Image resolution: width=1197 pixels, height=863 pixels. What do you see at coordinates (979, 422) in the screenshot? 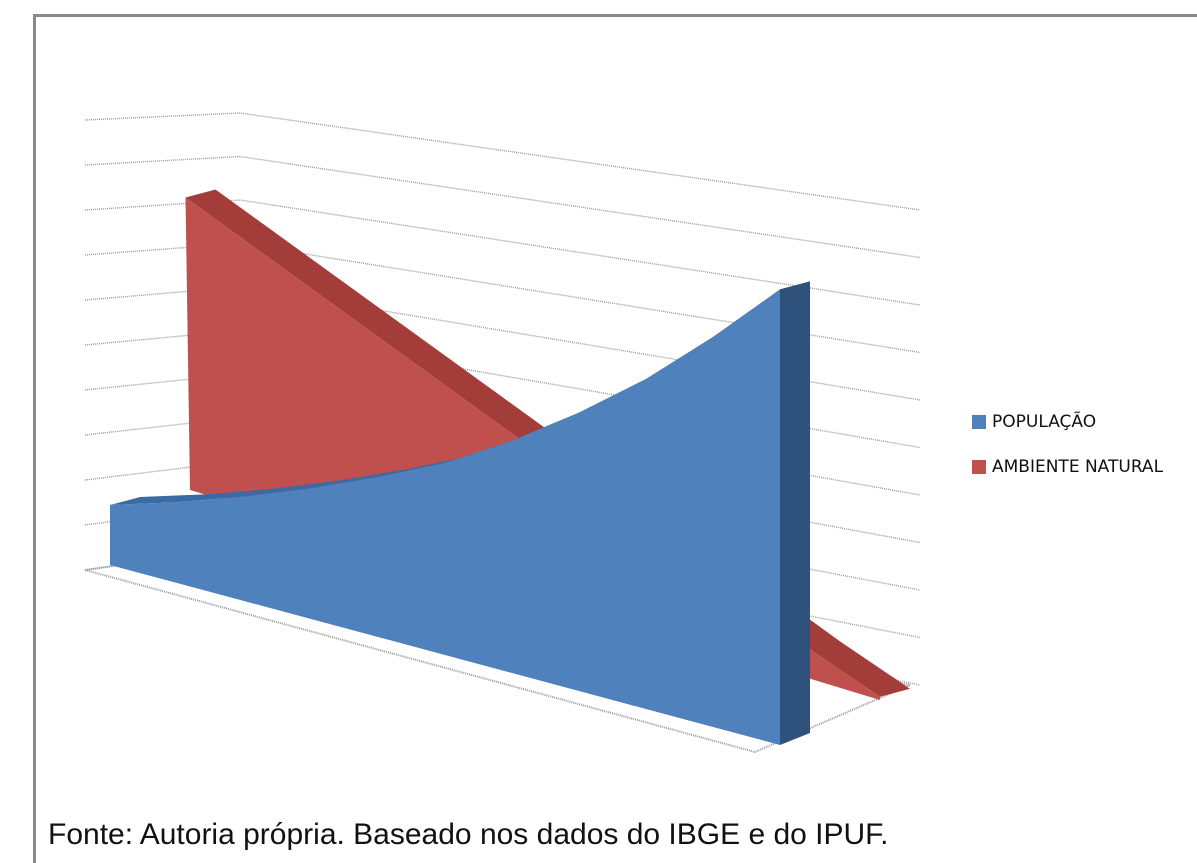
I see `legend-swatch-populacao` at bounding box center [979, 422].